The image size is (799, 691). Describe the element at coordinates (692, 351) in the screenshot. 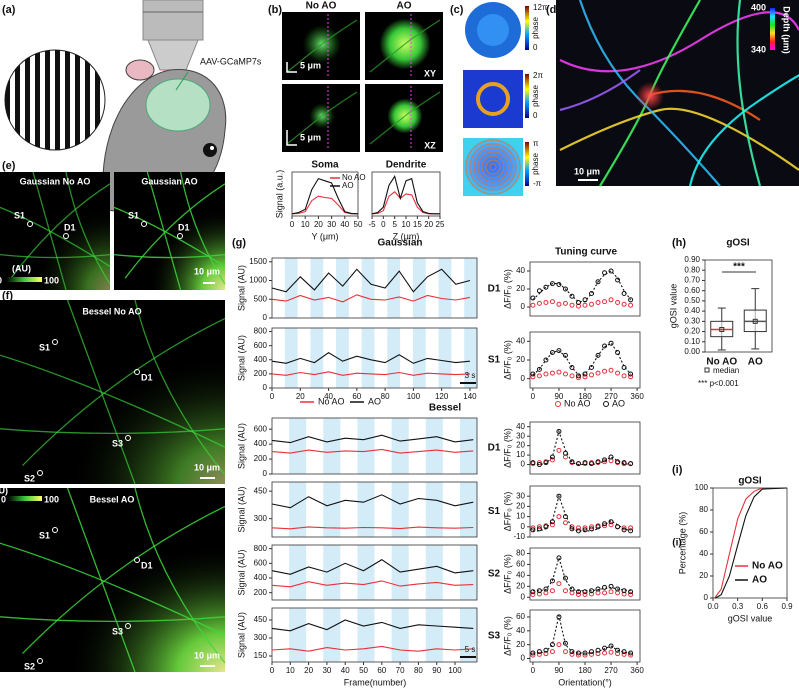

I see `y-tick-label: 0.00` at that location.